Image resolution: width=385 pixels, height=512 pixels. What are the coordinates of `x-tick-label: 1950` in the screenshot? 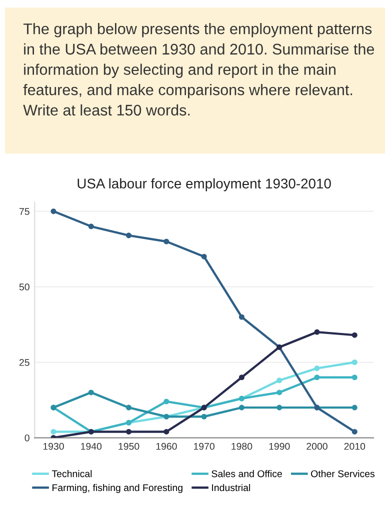 It's located at (129, 446).